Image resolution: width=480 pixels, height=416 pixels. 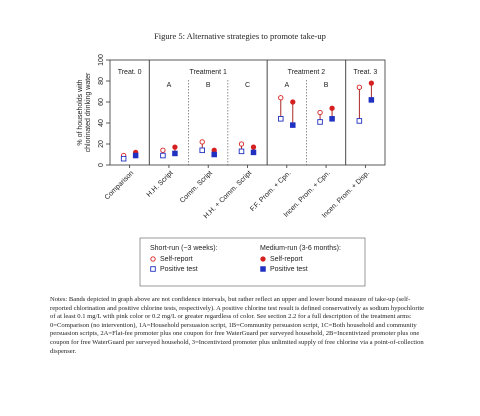 I want to click on x-tick-label: Comm. Script, so click(x=196, y=187).